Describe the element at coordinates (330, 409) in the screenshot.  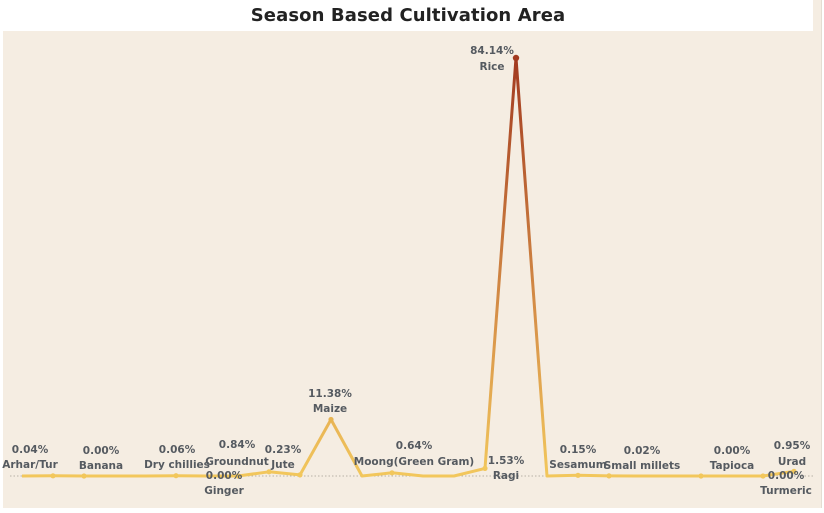
I see `category-label: Maize` at that location.